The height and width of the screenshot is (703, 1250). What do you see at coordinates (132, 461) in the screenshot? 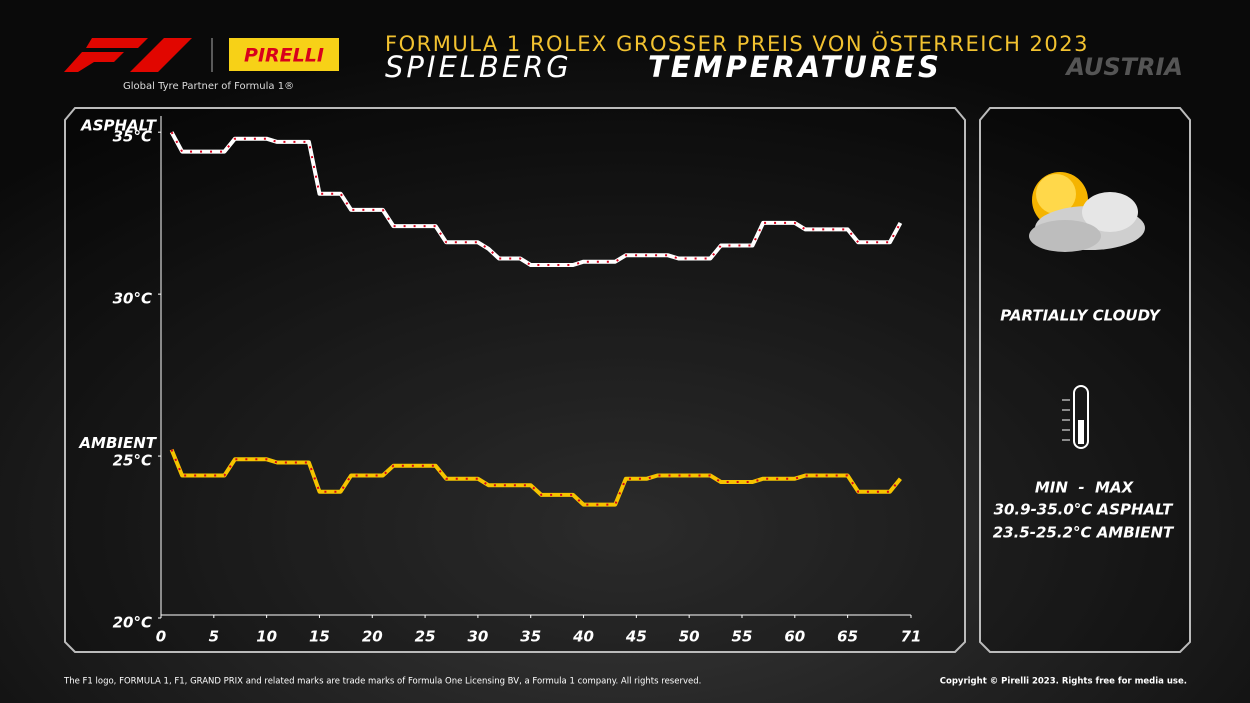
I see `y-tick-label: 25°C` at bounding box center [132, 461].